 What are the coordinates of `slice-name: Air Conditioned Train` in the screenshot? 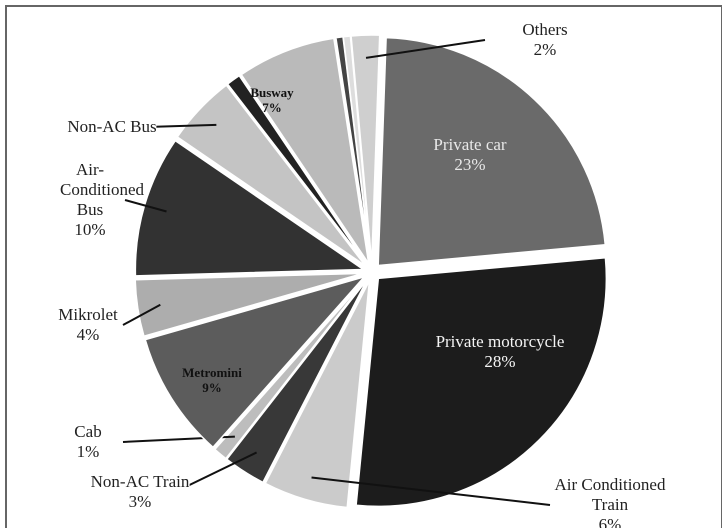 It's located at (610, 494).